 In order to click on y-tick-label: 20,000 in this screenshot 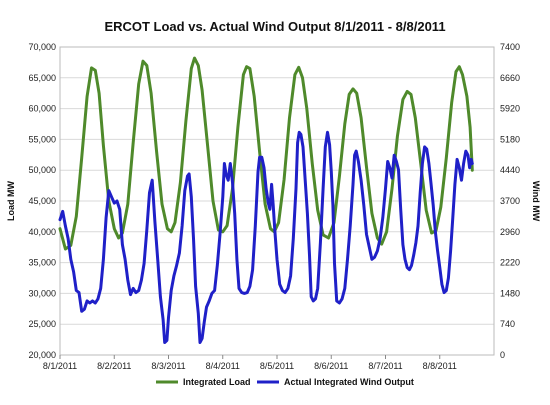, I will do `click(42, 355)`.